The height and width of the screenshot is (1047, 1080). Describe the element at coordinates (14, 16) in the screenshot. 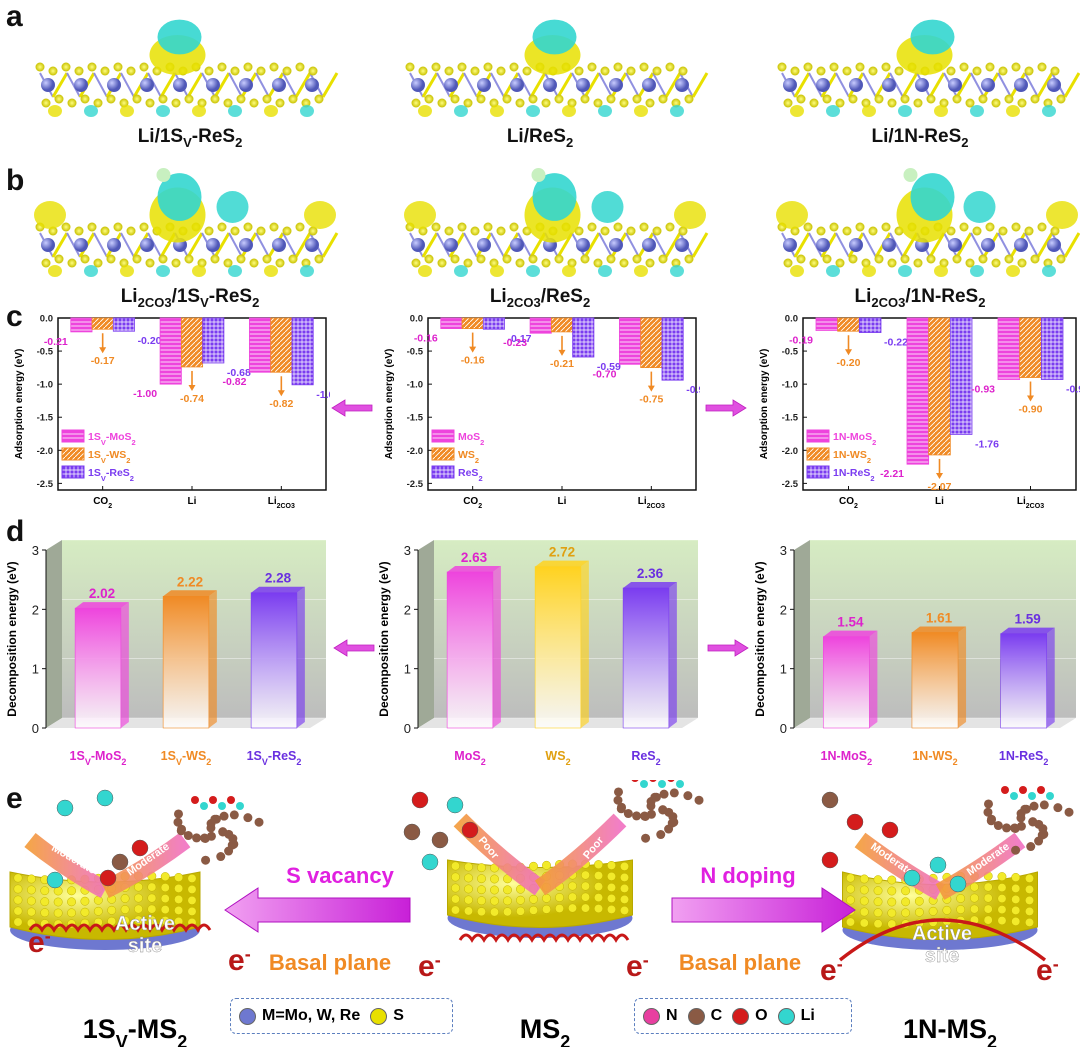

I see `panel-letter-a: a` at that location.